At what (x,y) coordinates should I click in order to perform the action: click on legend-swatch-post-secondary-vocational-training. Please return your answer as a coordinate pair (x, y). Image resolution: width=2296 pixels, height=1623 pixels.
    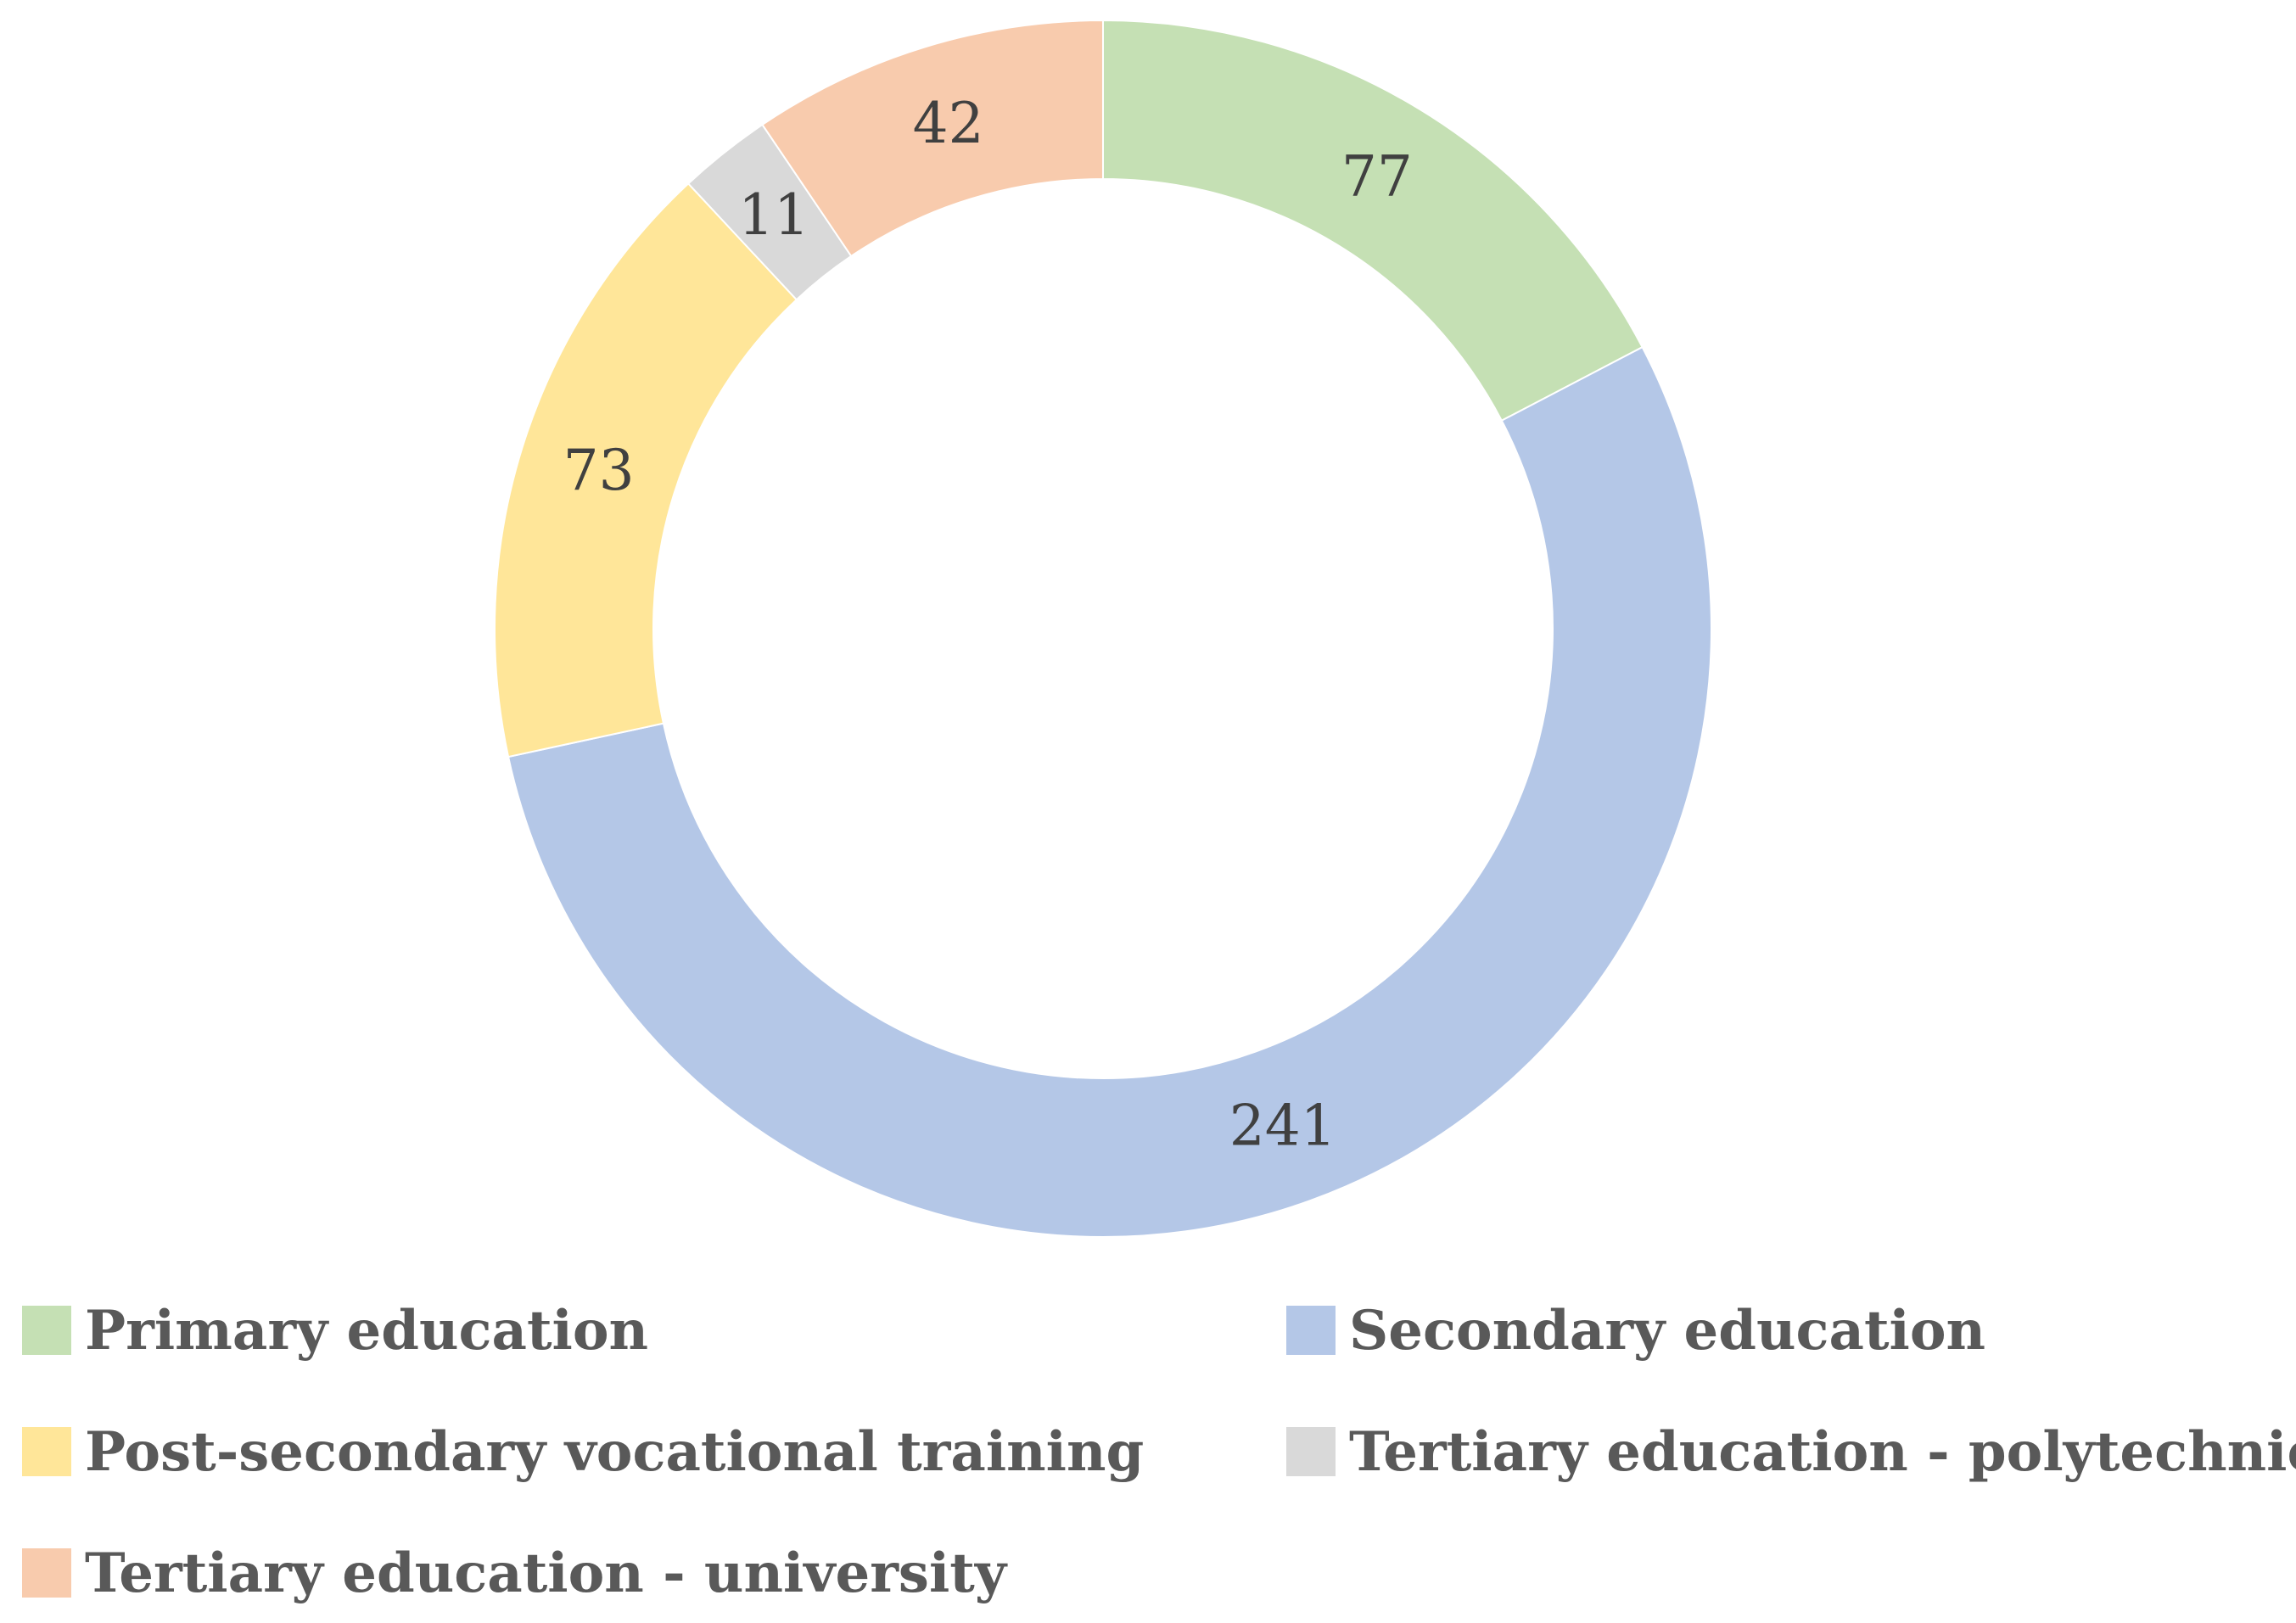
    Looking at the image, I should click on (46, 1451).